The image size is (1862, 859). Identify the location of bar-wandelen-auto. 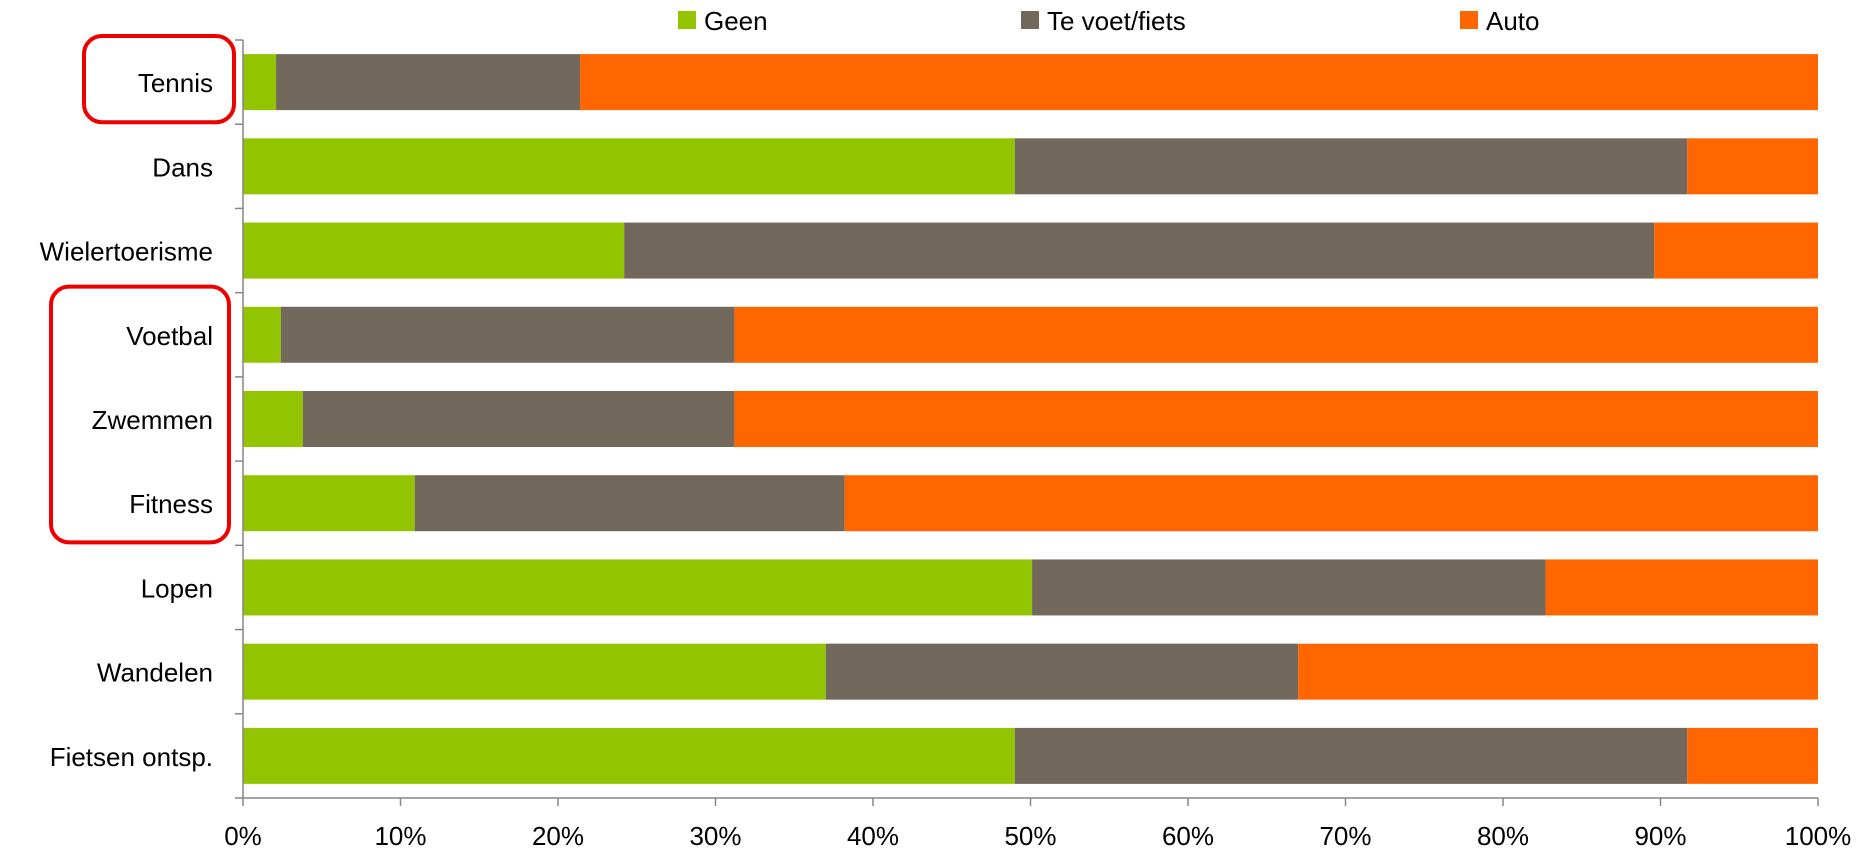
(1558, 671).